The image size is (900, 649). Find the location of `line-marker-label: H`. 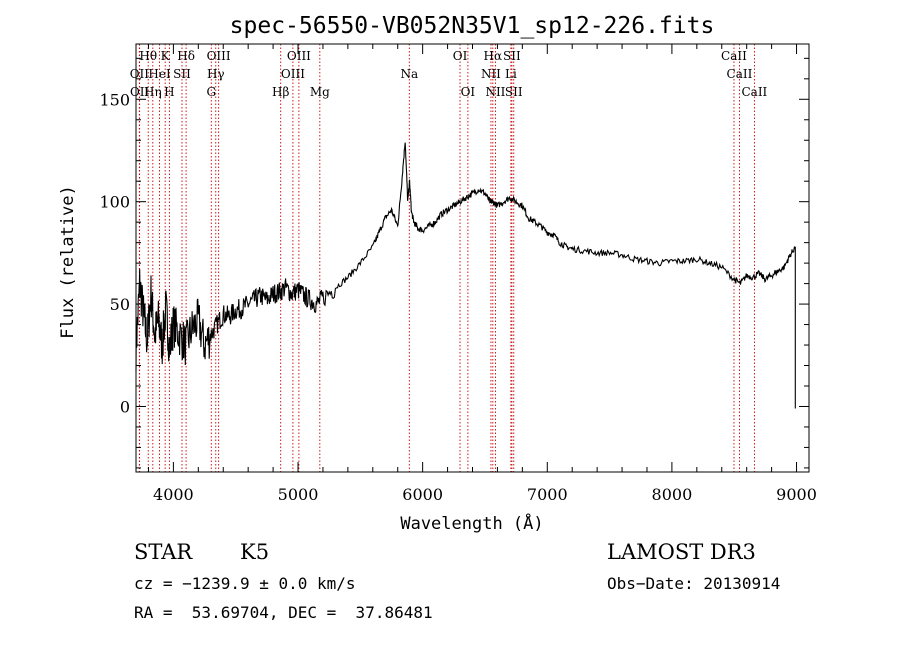

line-marker-label: H is located at coordinates (169, 92).